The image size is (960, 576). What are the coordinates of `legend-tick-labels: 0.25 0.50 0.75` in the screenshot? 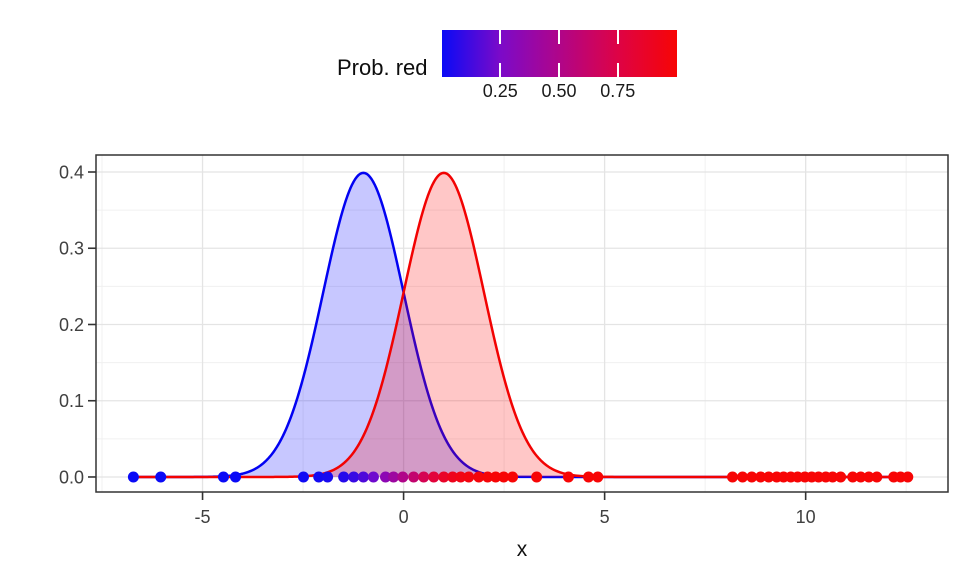 It's located at (559, 93).